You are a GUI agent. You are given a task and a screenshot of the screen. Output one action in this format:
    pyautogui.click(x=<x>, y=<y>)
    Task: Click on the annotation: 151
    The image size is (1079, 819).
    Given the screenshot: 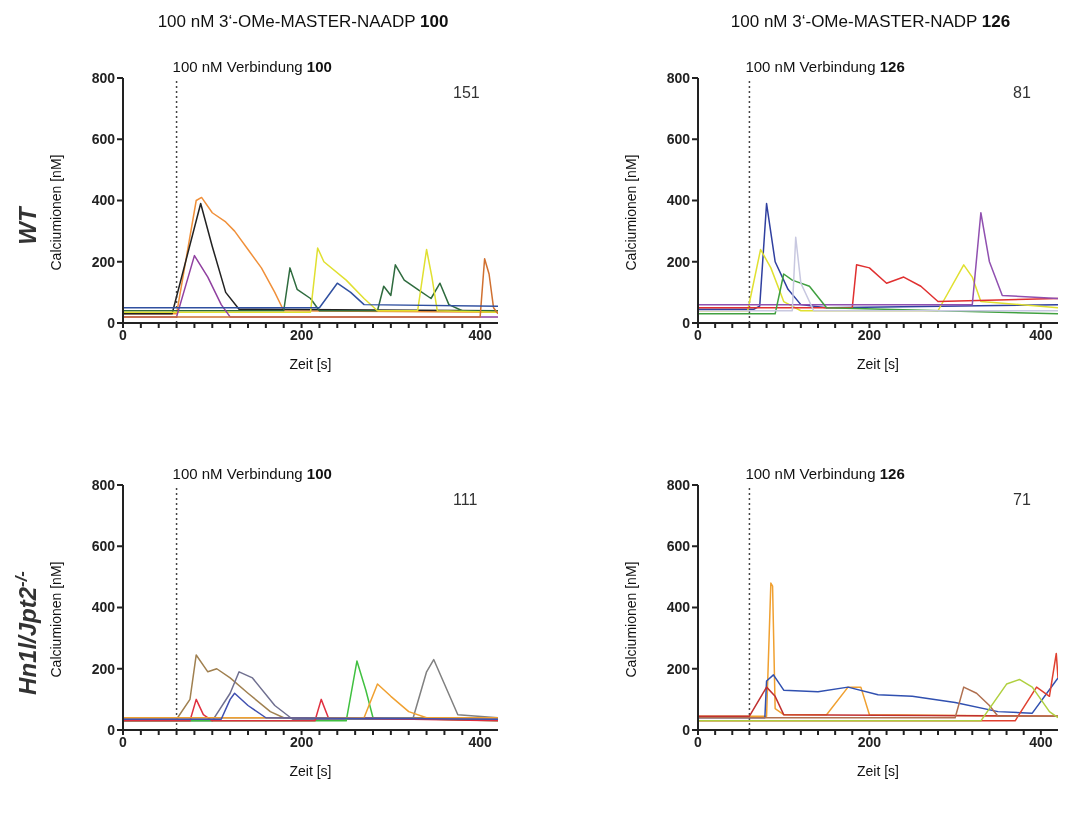 What is the action you would take?
    pyautogui.click(x=466, y=92)
    